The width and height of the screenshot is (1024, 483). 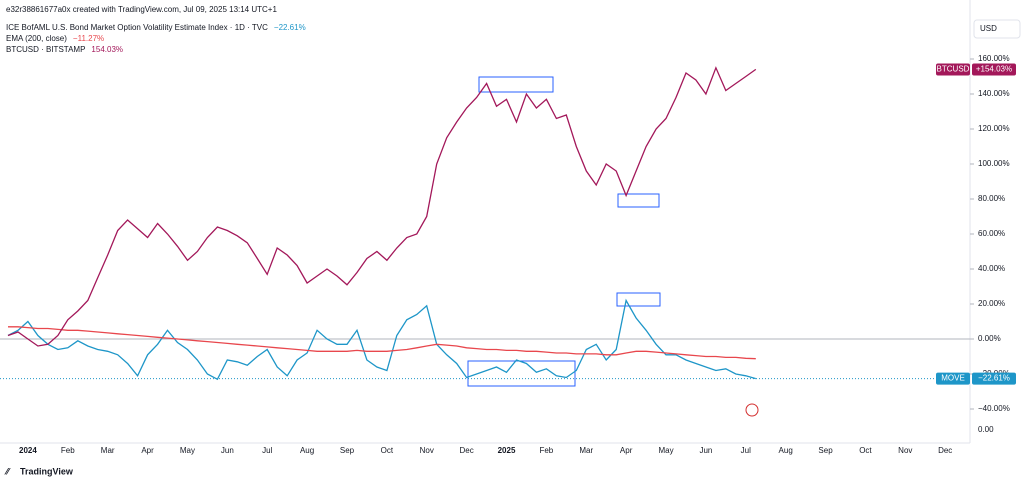 What do you see at coordinates (991, 233) in the screenshot?
I see `y-tick-label: 60.00%` at bounding box center [991, 233].